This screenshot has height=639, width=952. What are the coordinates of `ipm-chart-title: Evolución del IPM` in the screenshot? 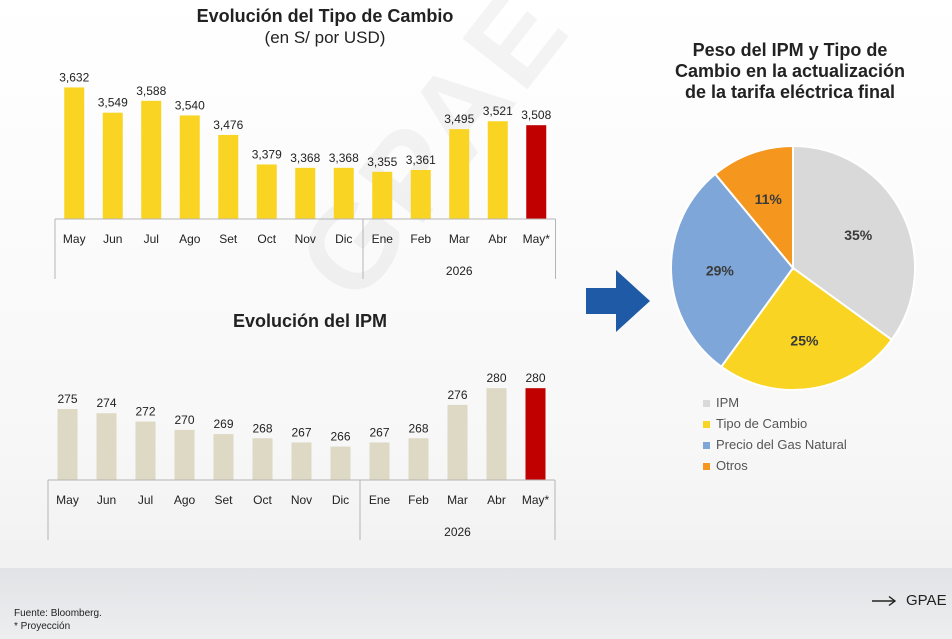 It's located at (310, 321).